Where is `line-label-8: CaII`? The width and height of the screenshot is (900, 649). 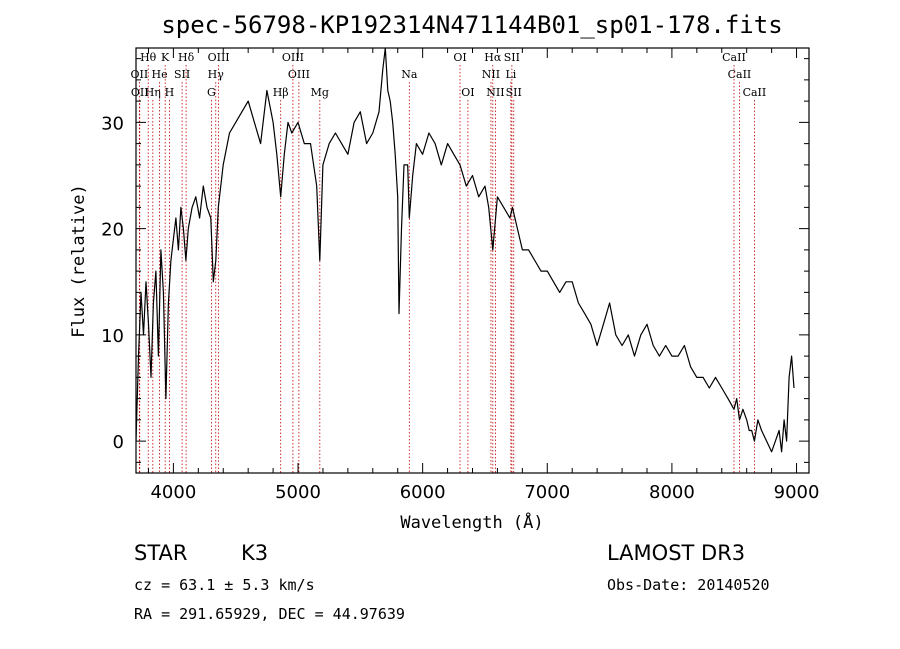 line-label-8: CaII is located at coordinates (734, 57).